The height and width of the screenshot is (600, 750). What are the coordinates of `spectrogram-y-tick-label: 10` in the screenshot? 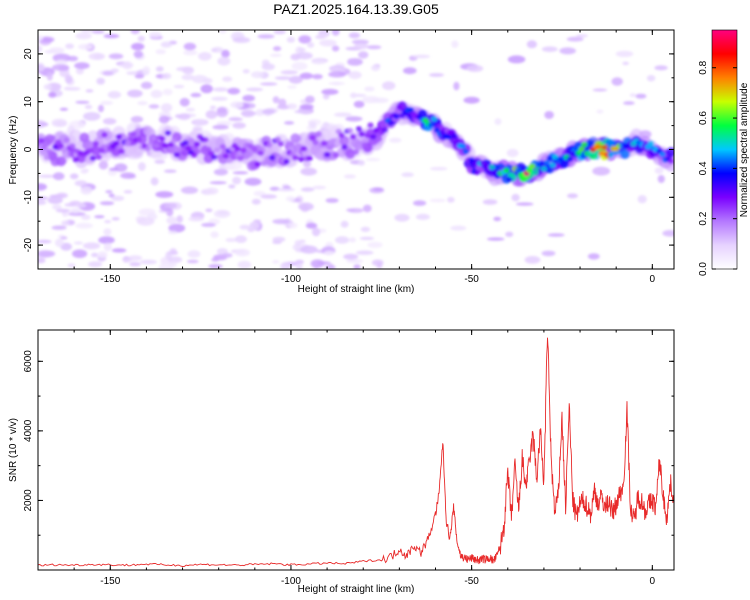 It's located at (28, 102).